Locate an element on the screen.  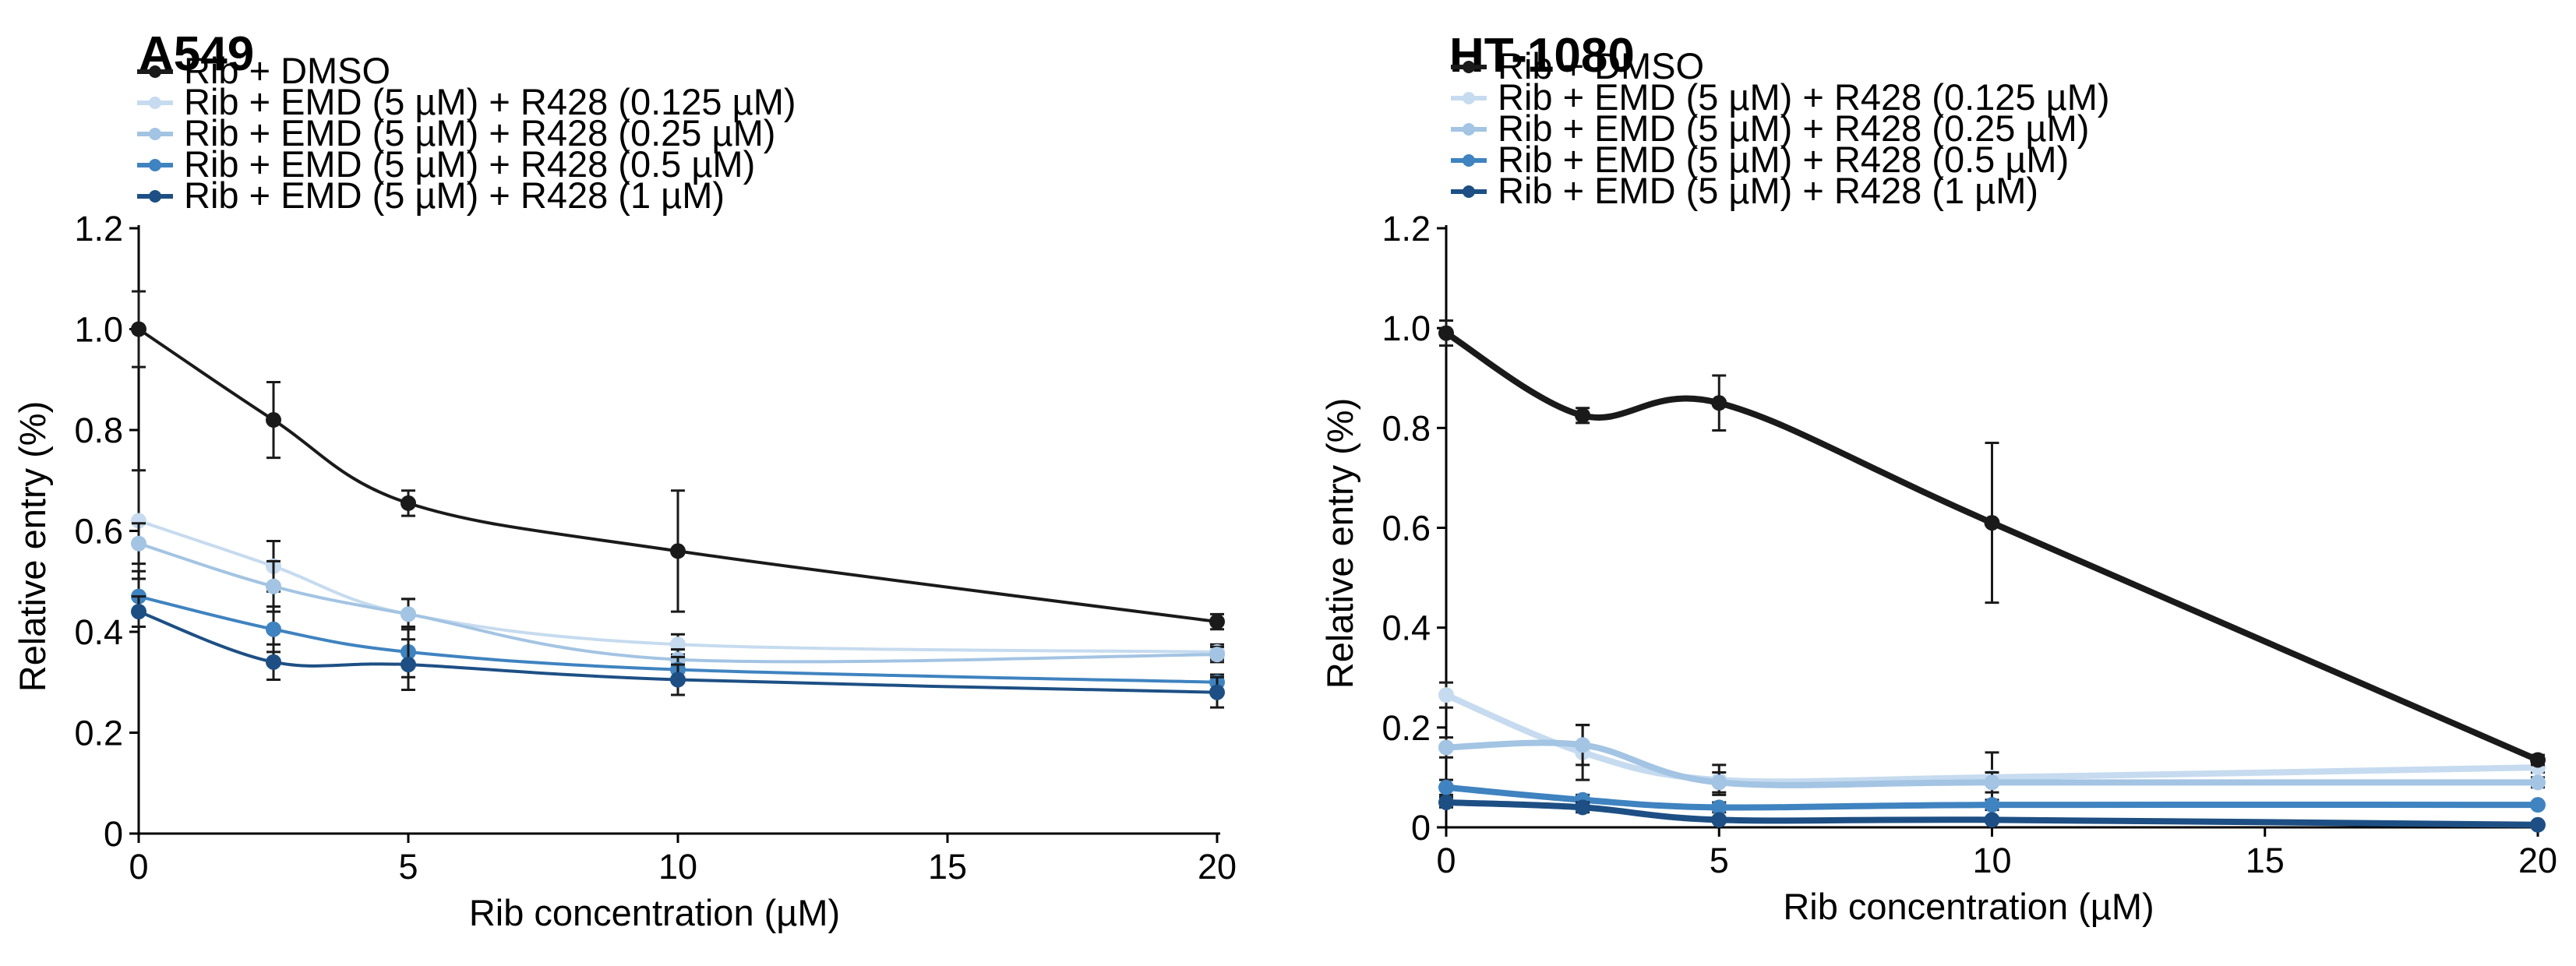
chart-title: HT-1080 is located at coordinates (1542, 56).